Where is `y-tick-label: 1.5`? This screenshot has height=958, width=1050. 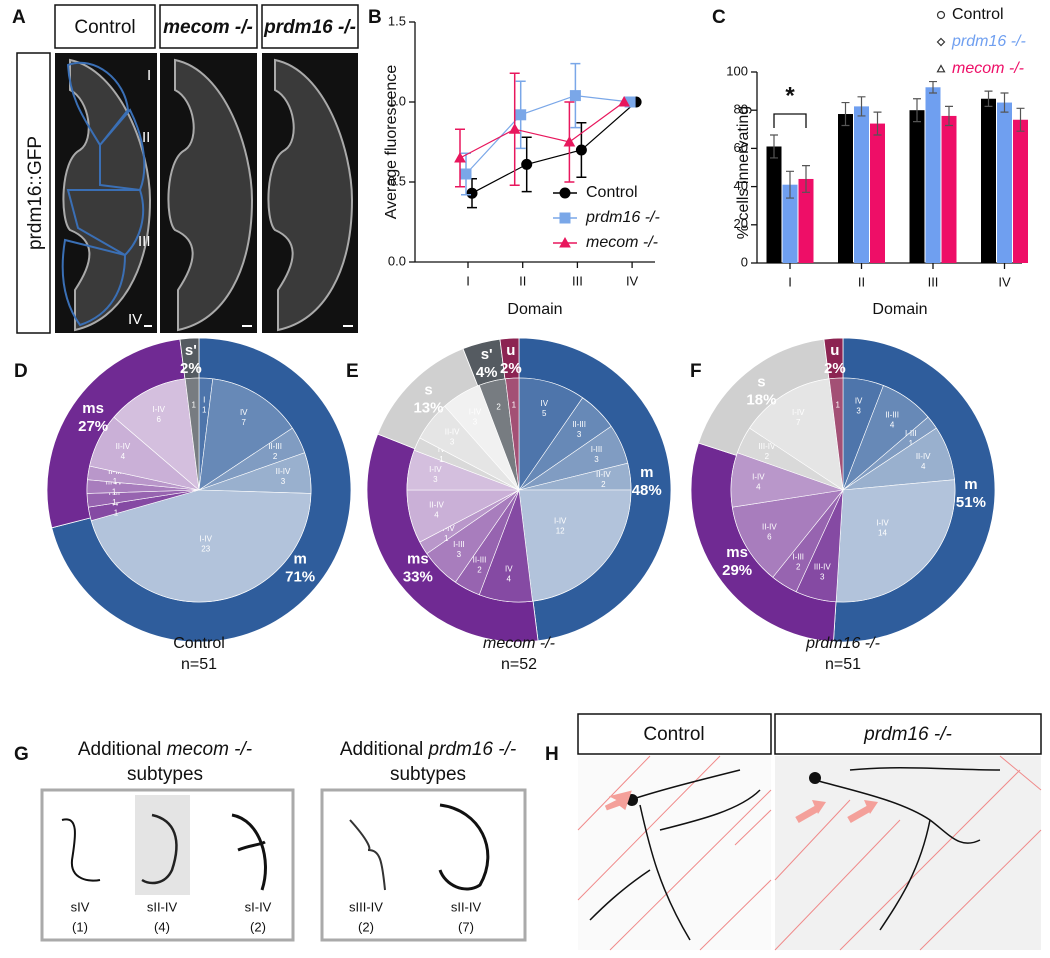 y-tick-label: 1.5 is located at coordinates (397, 20).